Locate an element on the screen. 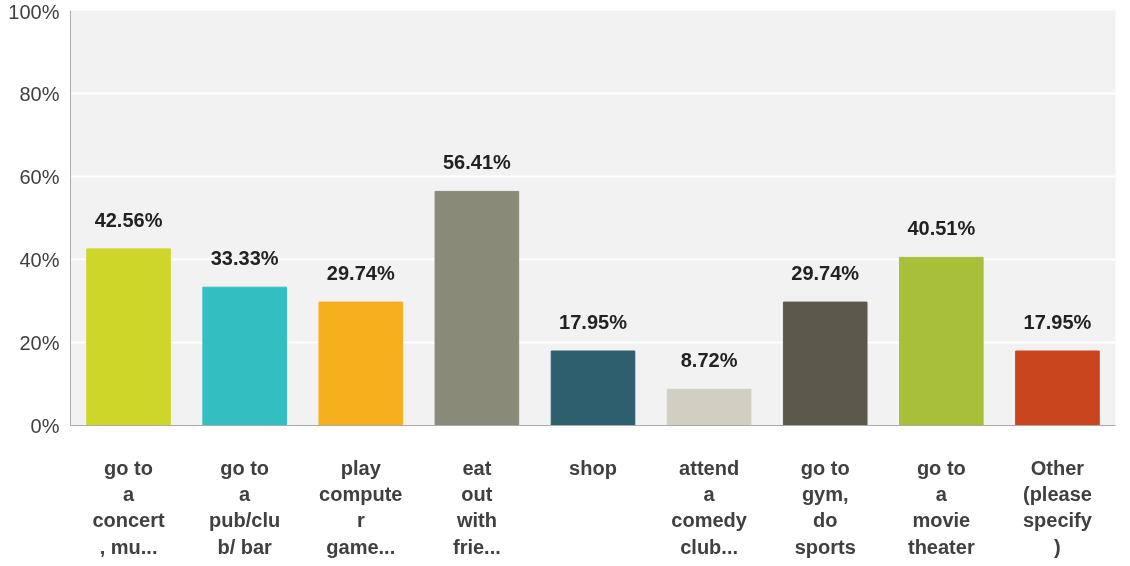  y-tick-label: 40% is located at coordinates (39, 259).